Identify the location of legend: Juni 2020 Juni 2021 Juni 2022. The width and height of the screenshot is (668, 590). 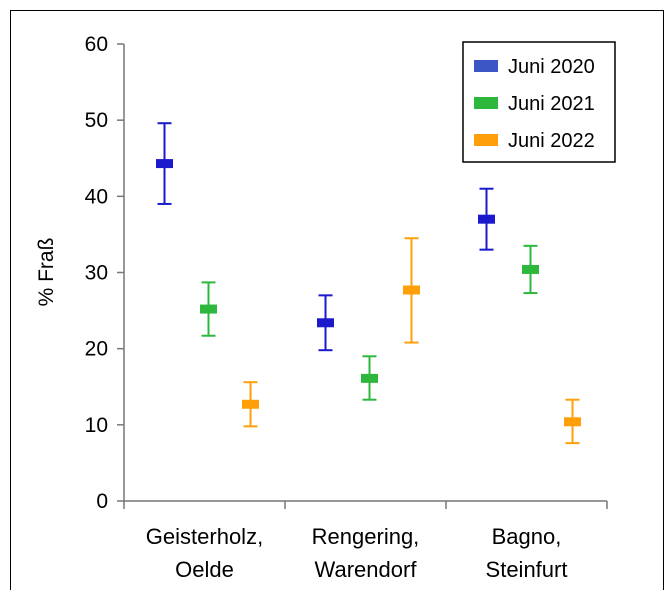
(539, 102).